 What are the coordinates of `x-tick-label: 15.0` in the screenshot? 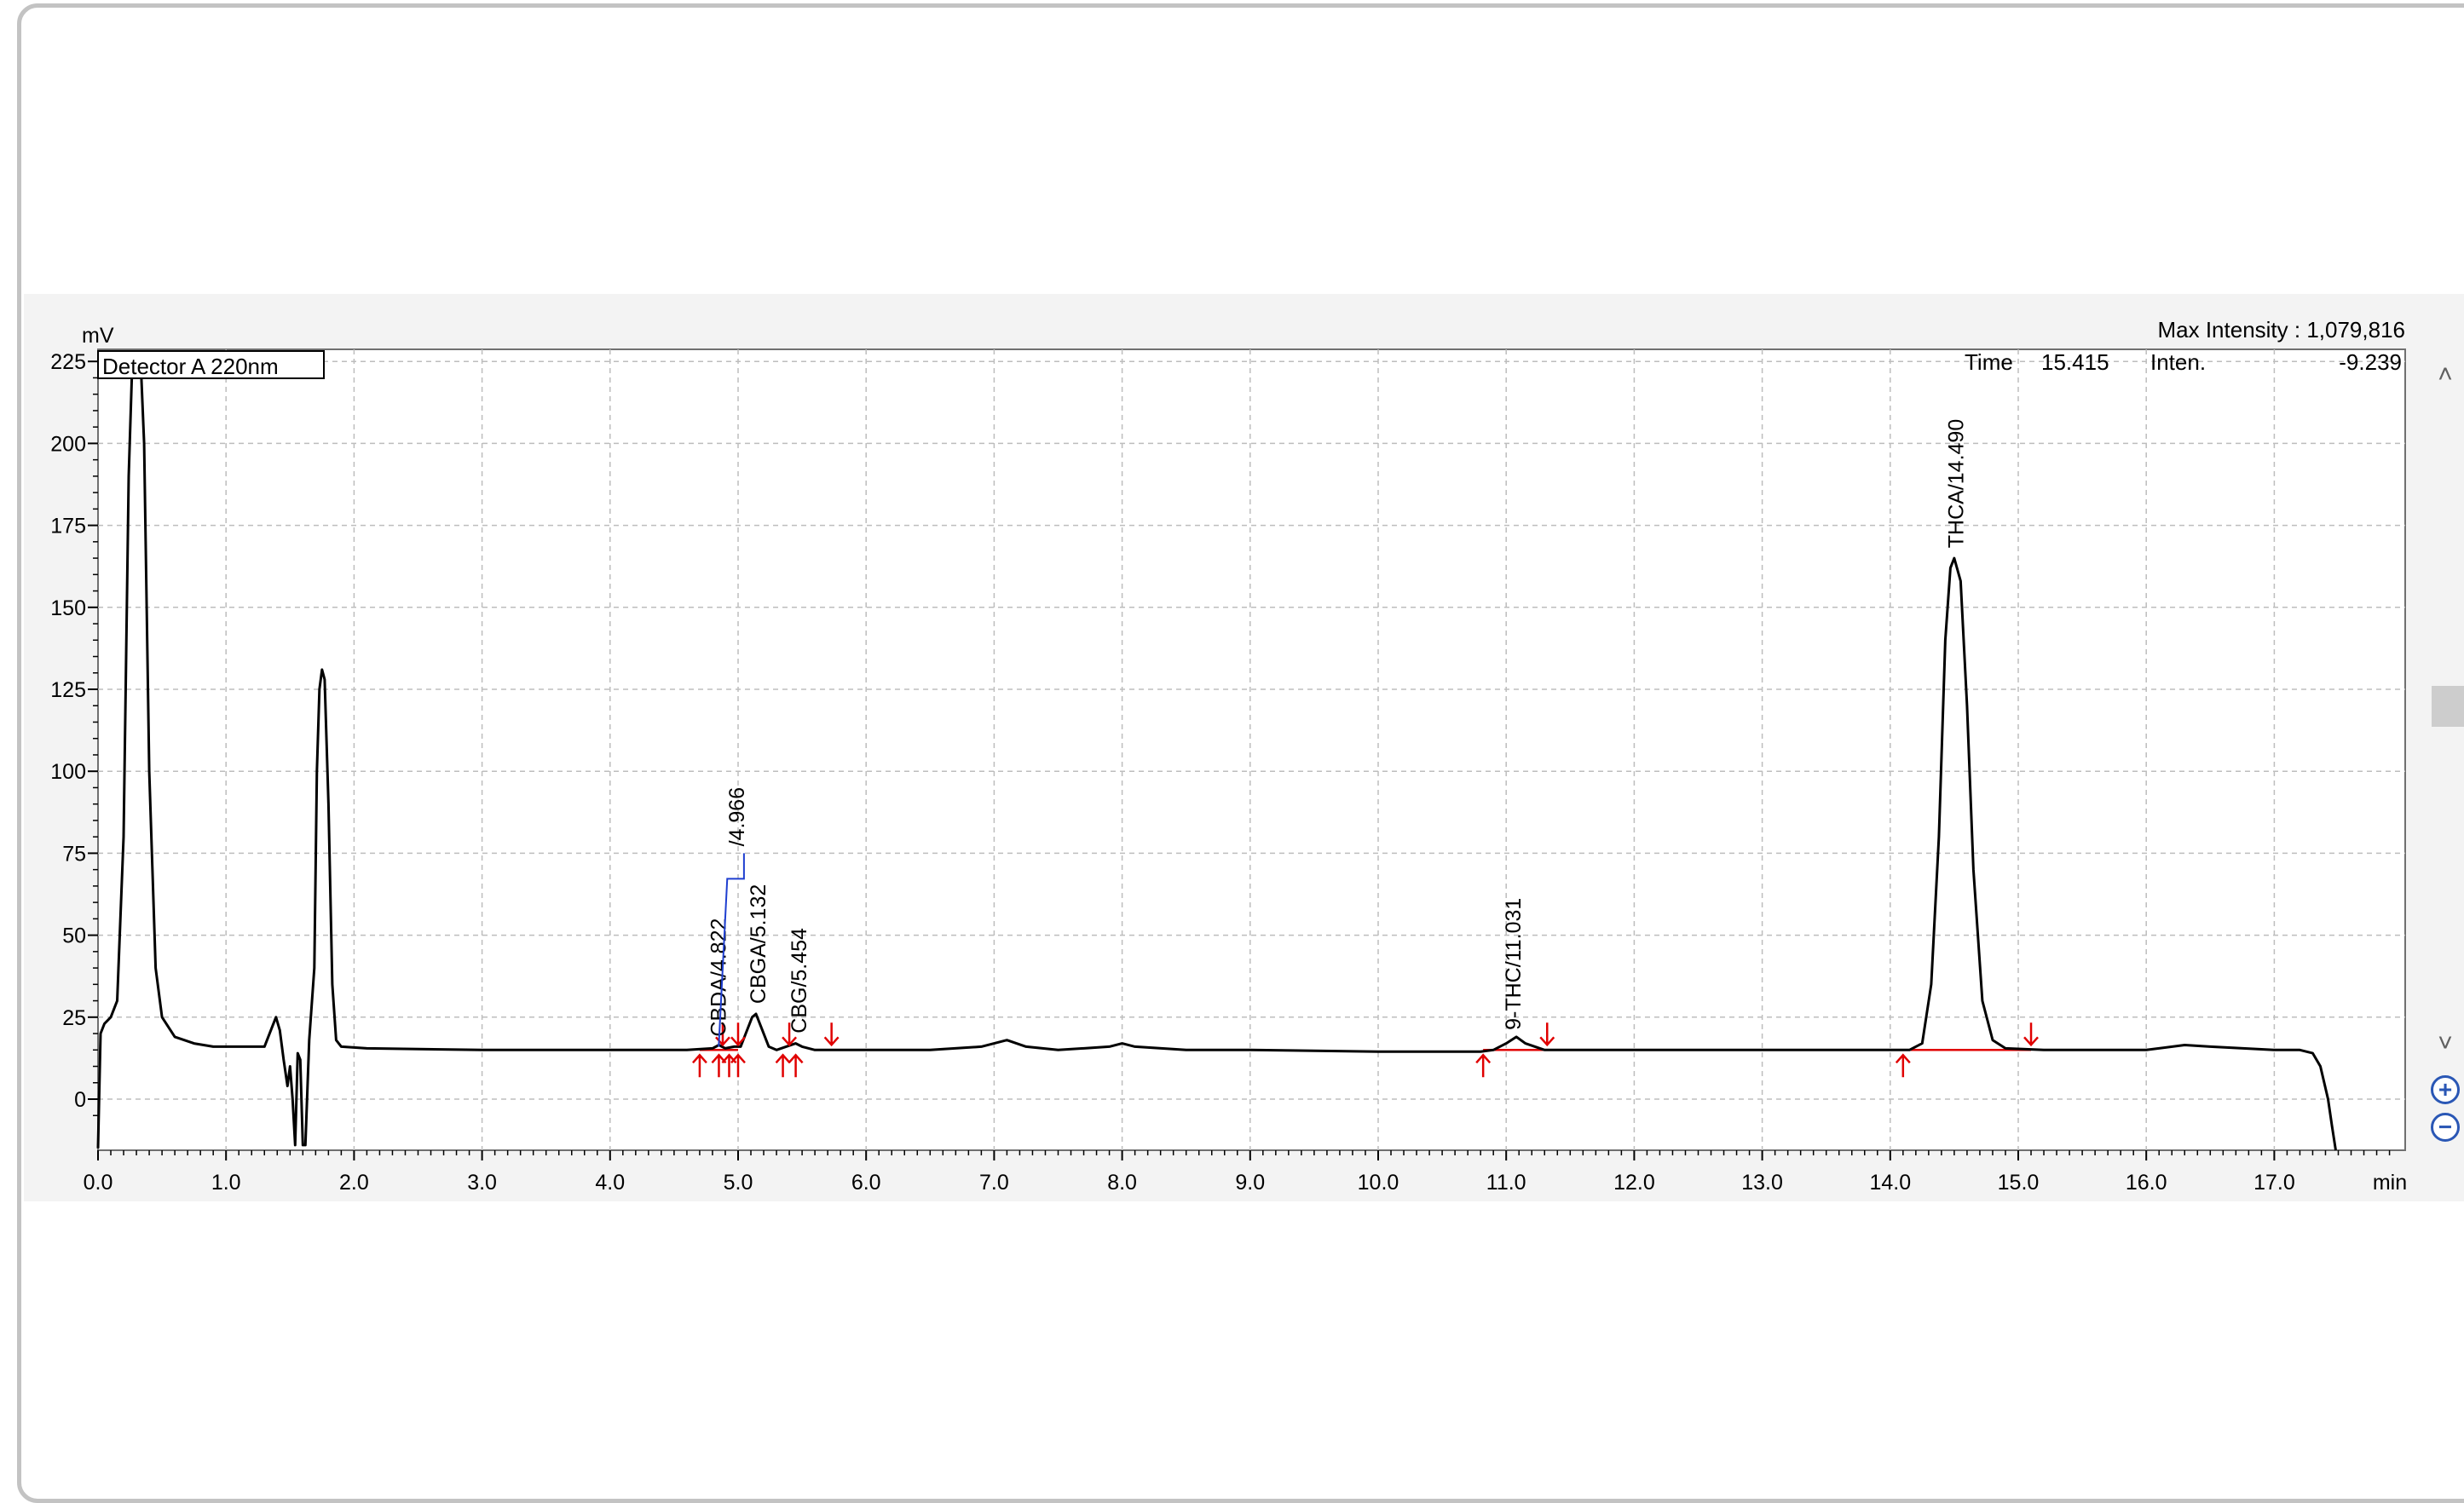 It's located at (2019, 1183).